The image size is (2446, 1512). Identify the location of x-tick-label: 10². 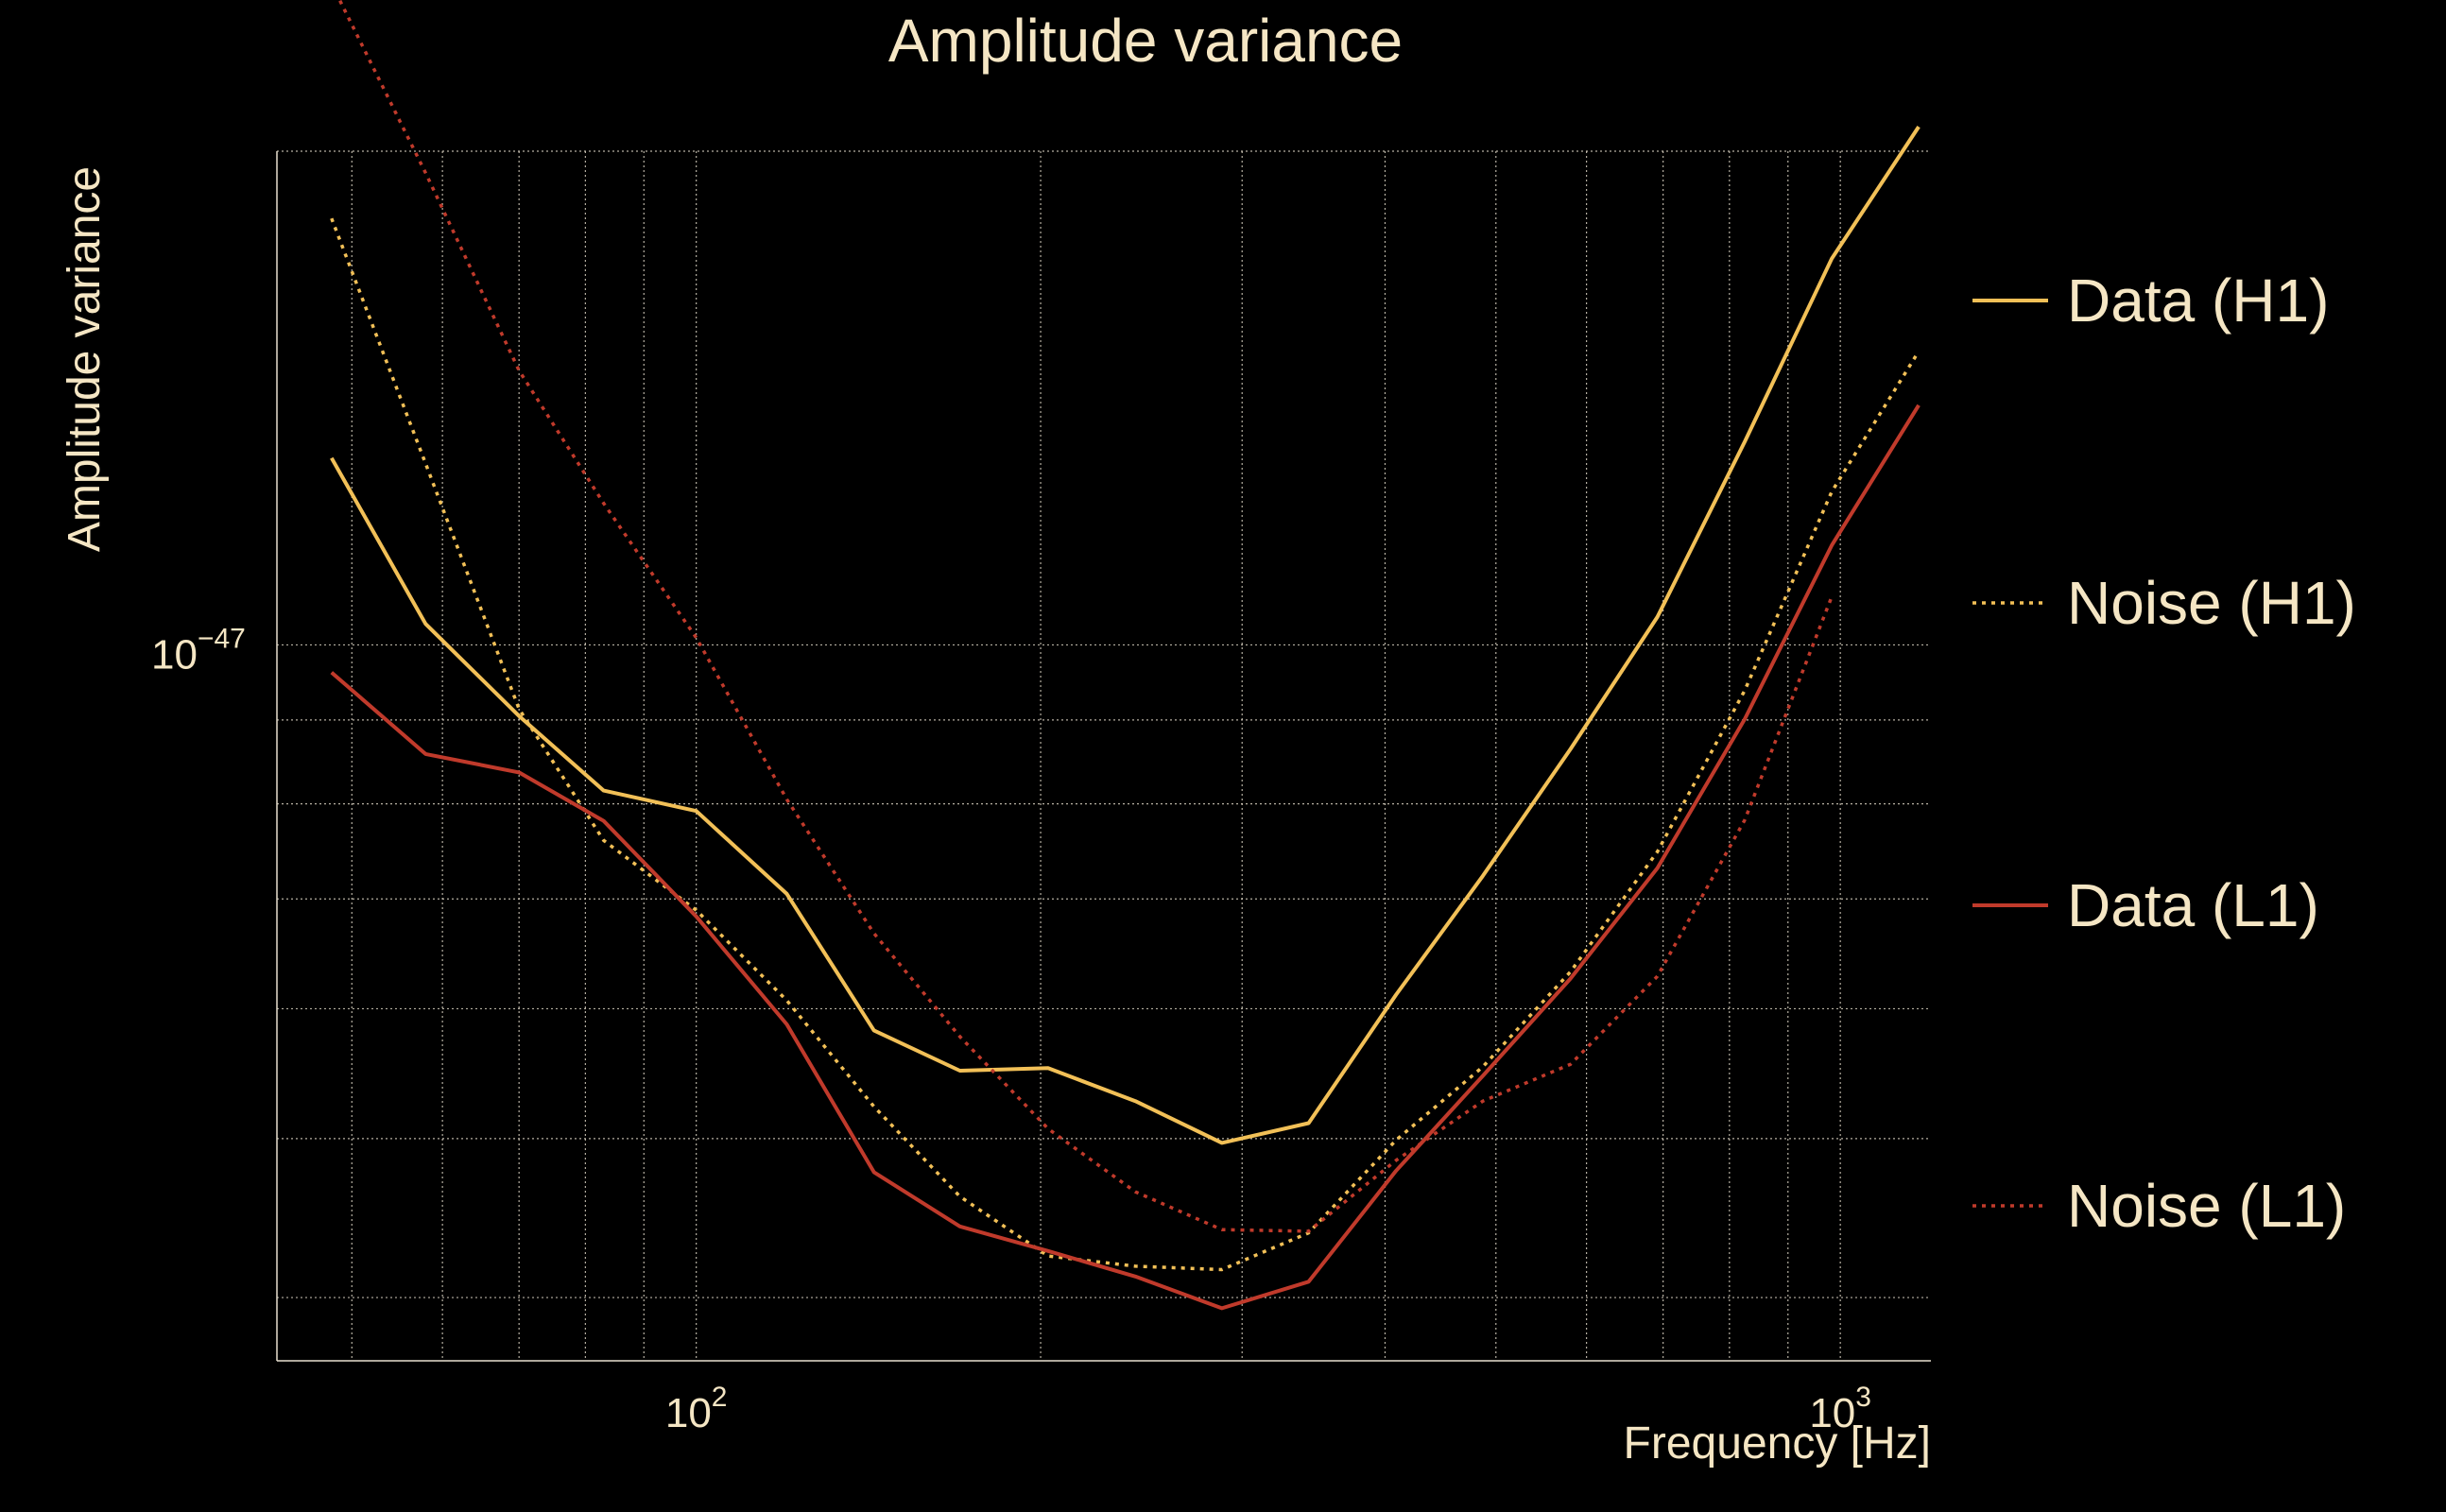
(696, 1409).